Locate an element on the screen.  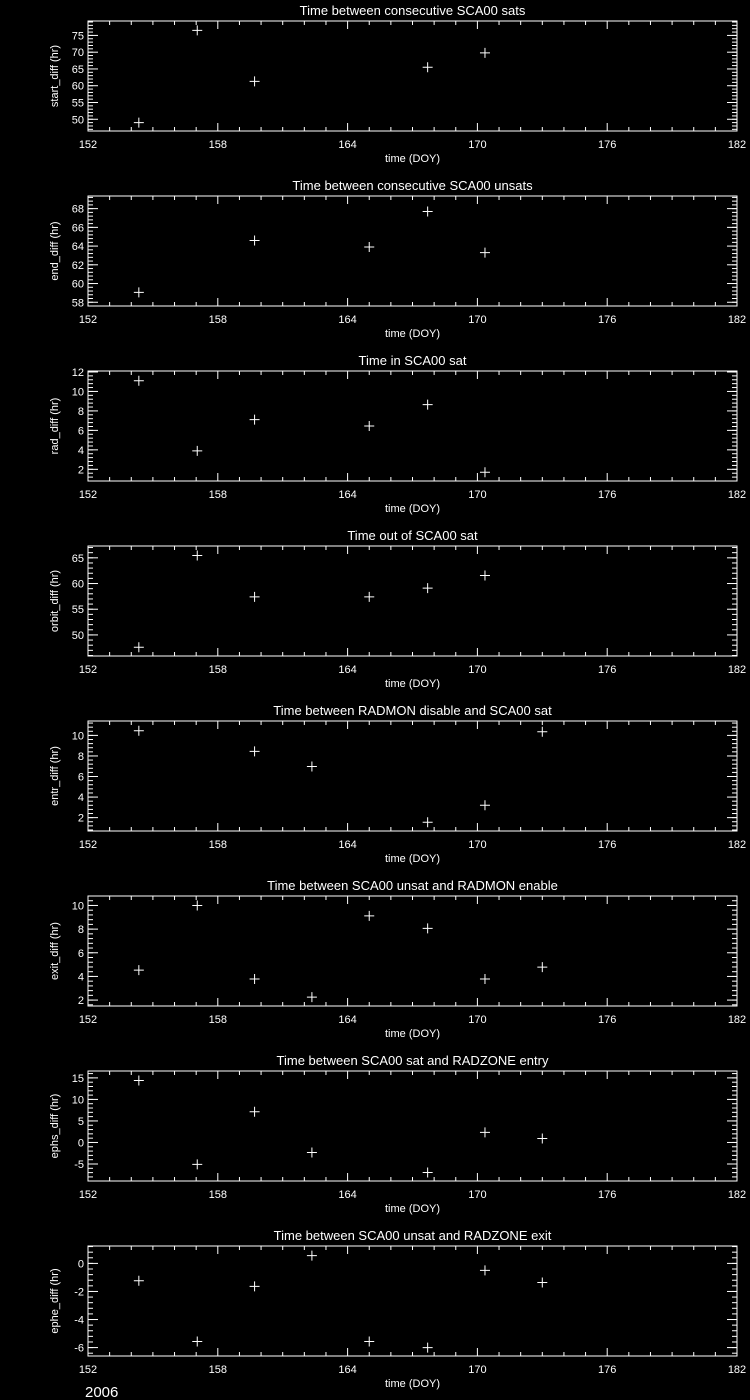
y-tick-label: -4 is located at coordinates (79, 1321).